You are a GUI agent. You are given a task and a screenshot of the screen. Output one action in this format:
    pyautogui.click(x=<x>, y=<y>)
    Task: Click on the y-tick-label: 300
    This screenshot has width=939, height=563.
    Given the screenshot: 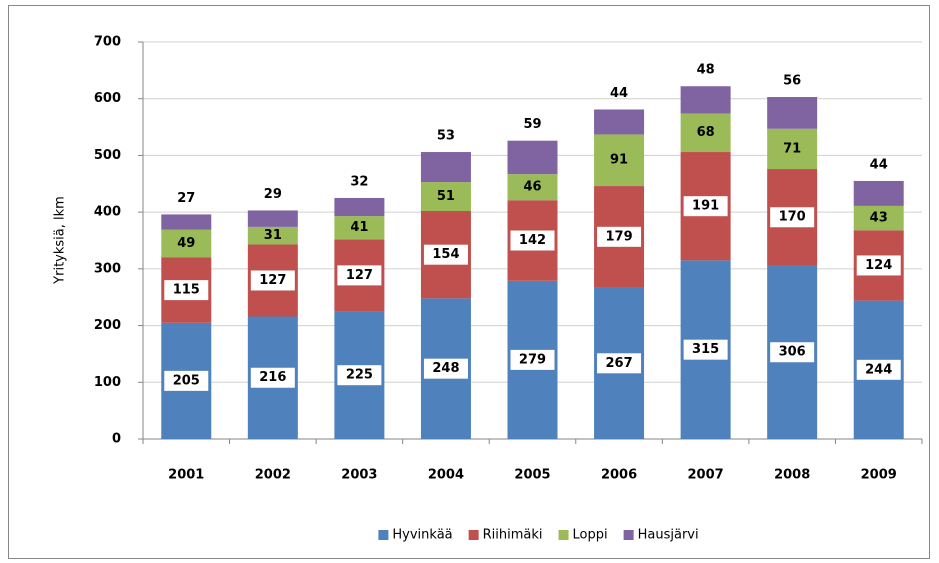 What is the action you would take?
    pyautogui.click(x=107, y=268)
    